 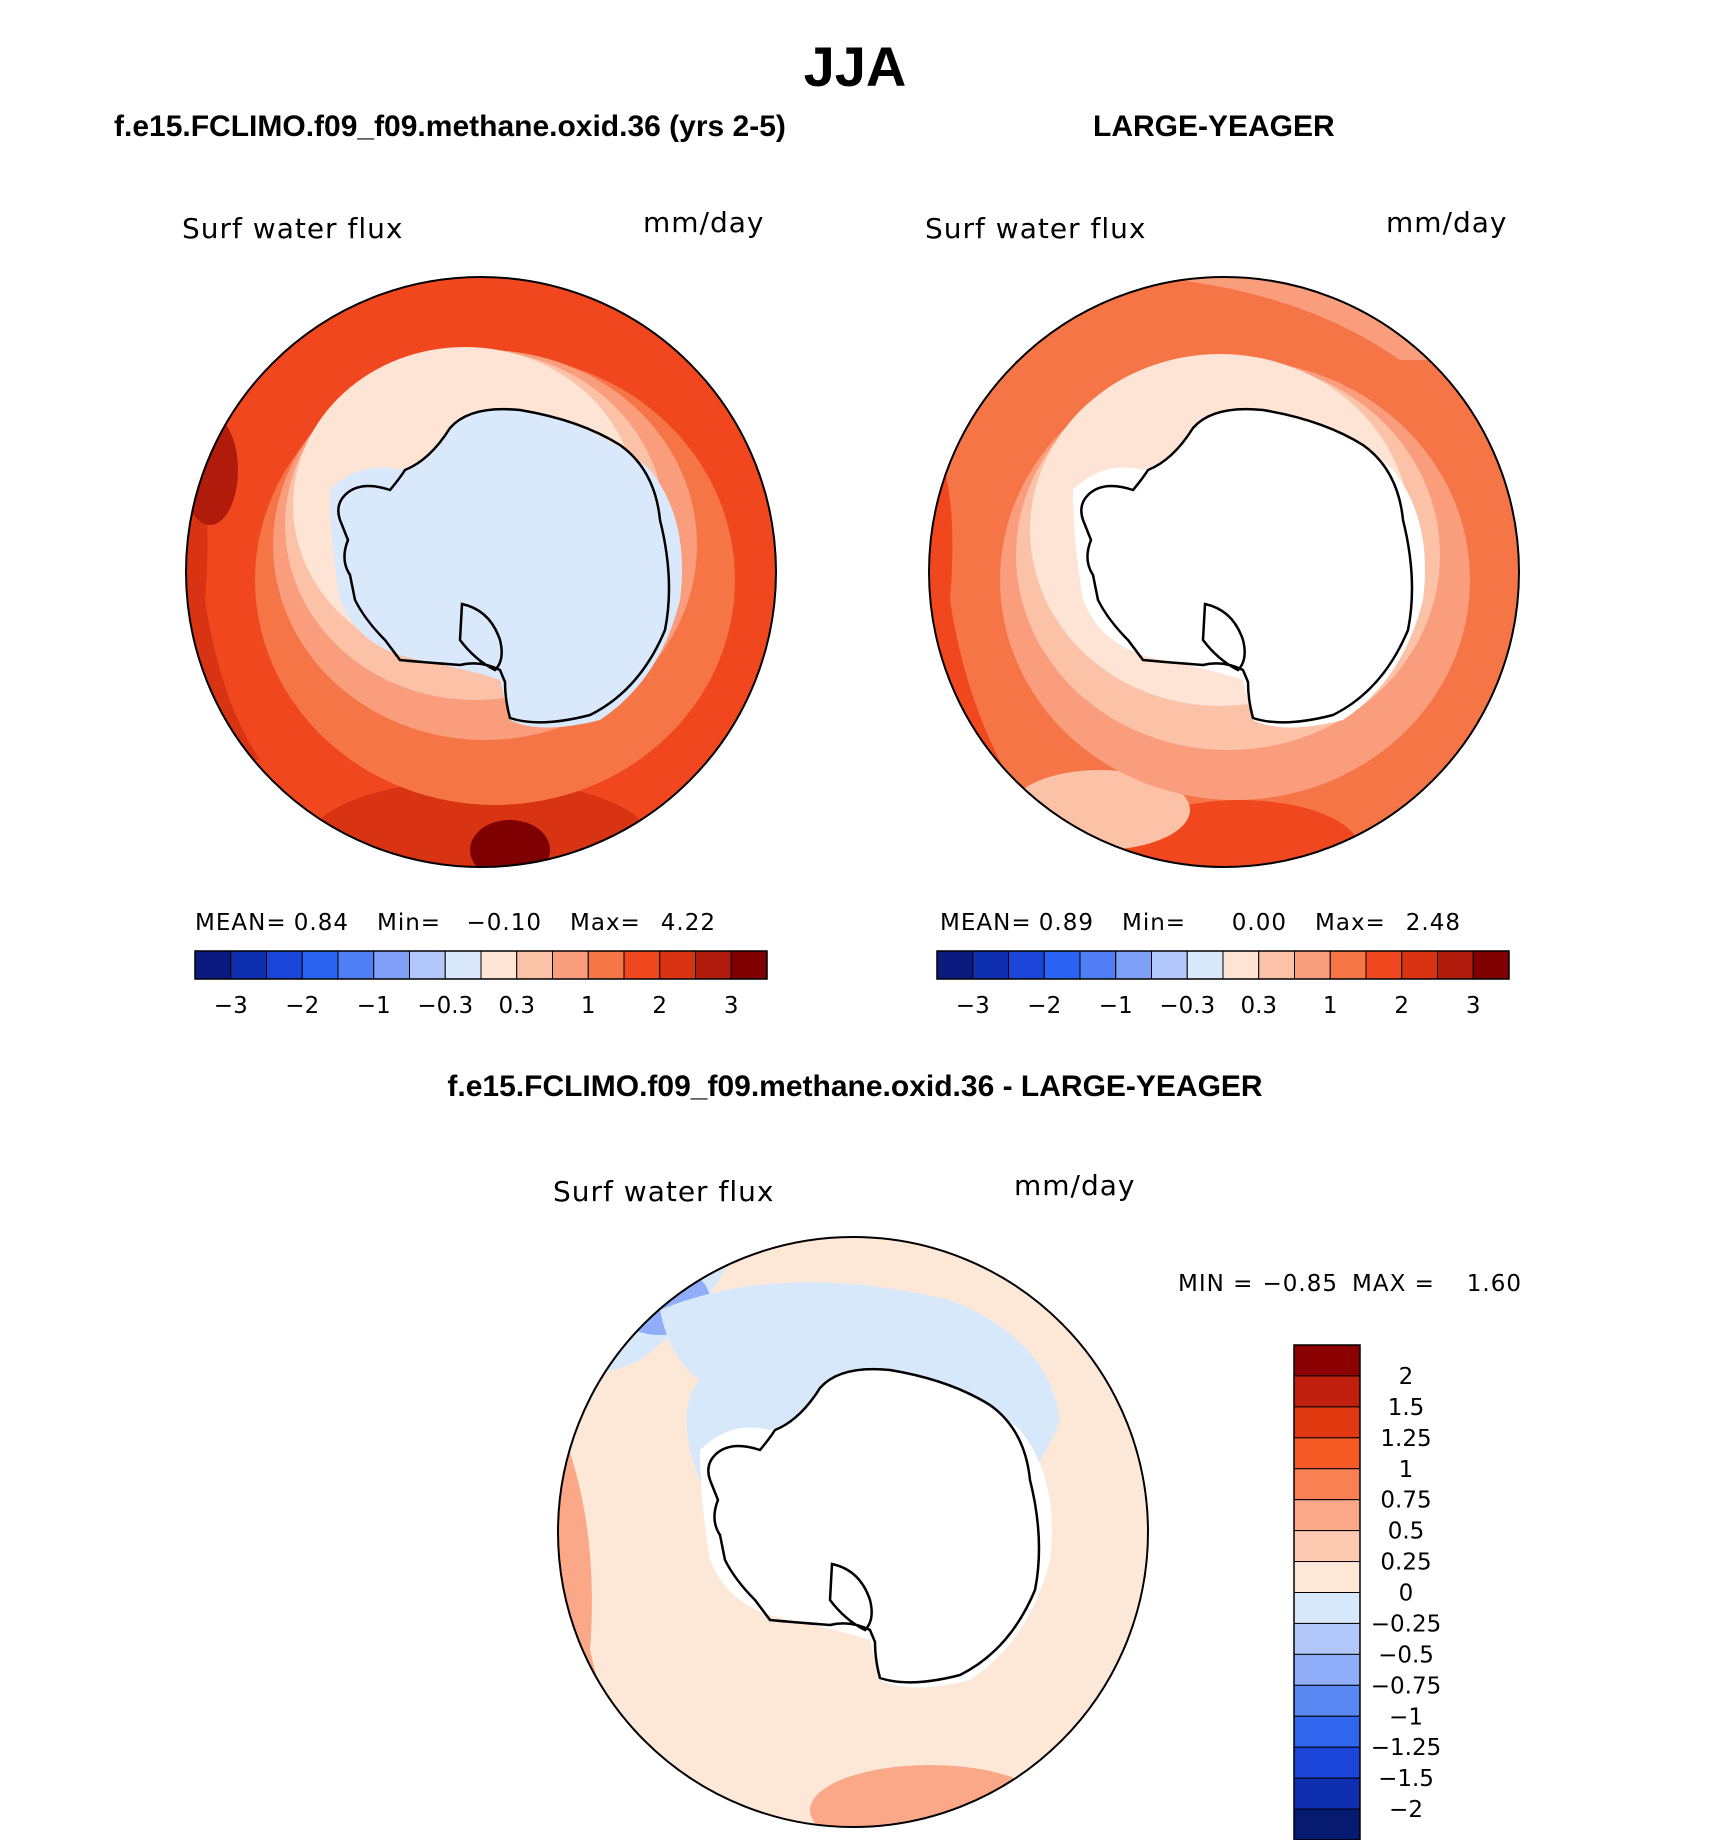 I want to click on page-title: JJA, so click(x=855, y=66).